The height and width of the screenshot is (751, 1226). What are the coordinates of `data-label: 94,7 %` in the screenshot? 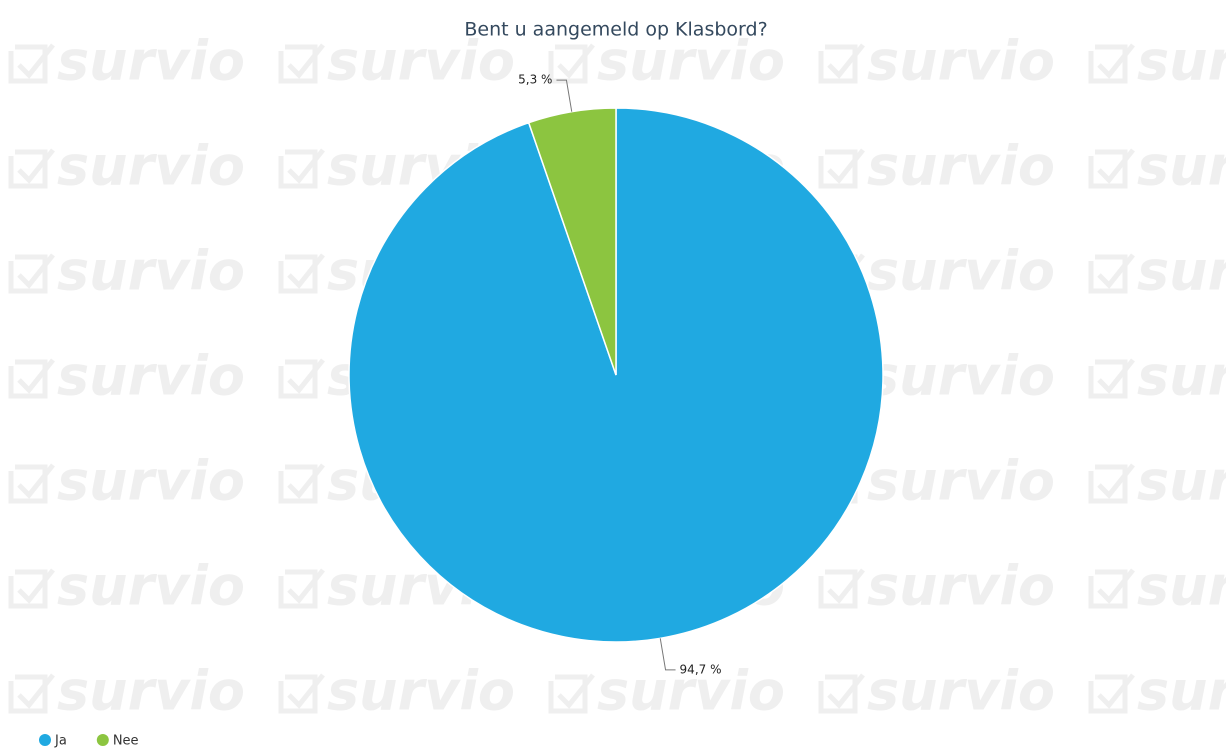 It's located at (701, 669).